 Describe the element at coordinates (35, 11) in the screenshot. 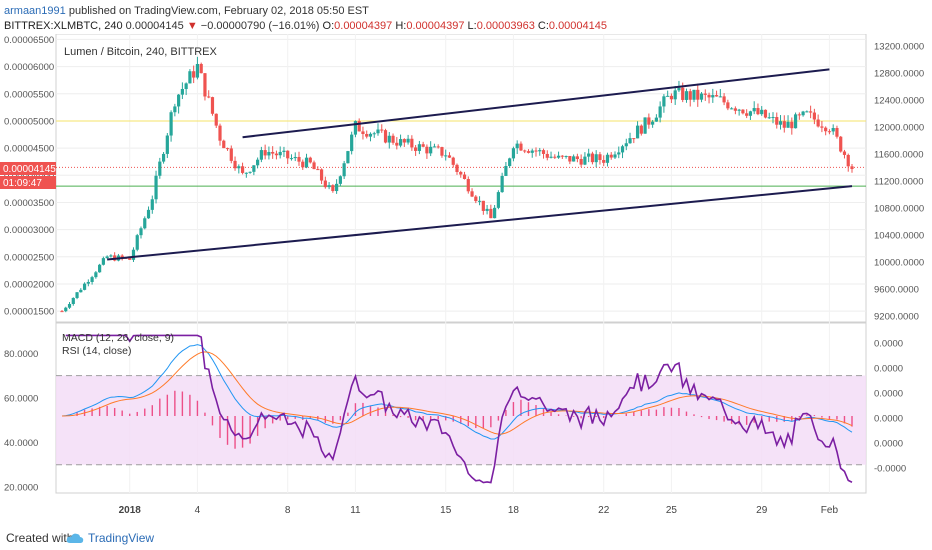

I see `author-link: armaan1991` at that location.